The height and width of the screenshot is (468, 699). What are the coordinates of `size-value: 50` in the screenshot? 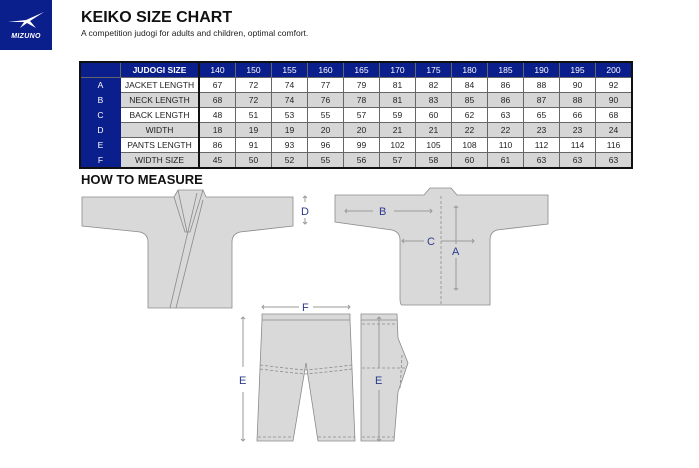 It's located at (253, 160).